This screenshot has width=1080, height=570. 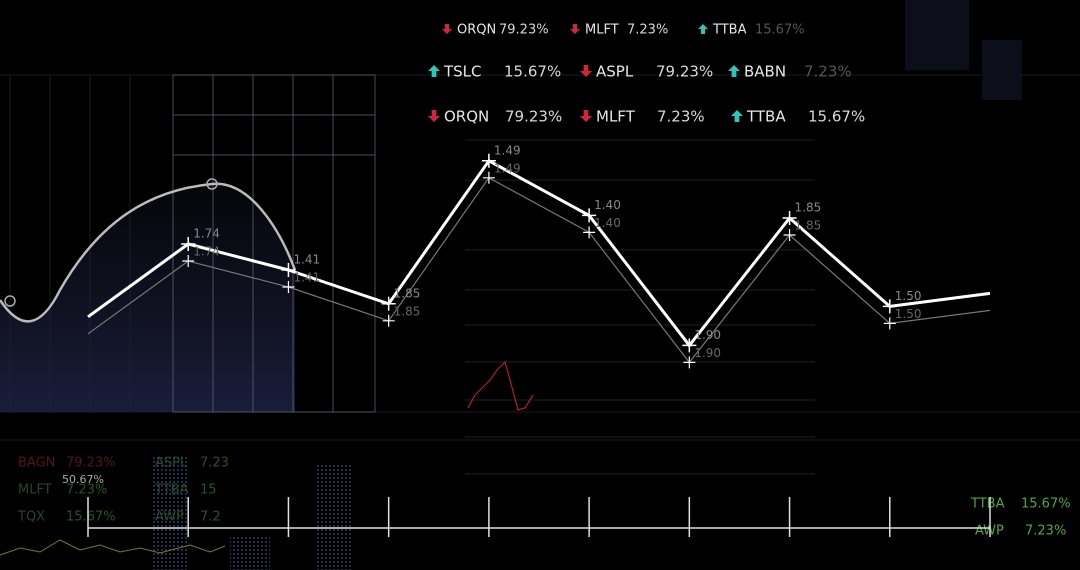 What do you see at coordinates (306, 260) in the screenshot?
I see `point-label: 1.41` at bounding box center [306, 260].